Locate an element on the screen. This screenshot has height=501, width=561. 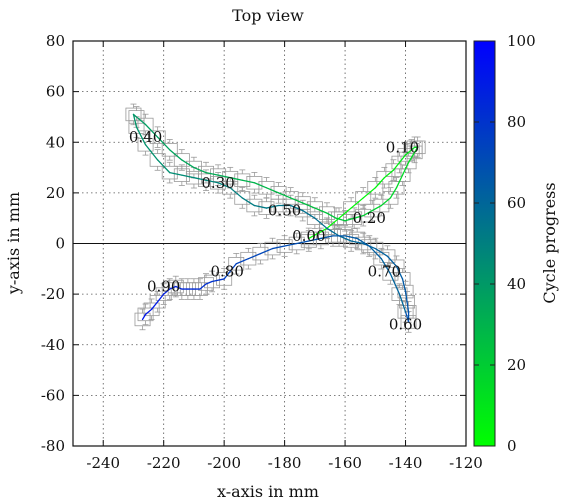
x-tick-label: -180 is located at coordinates (285, 463).